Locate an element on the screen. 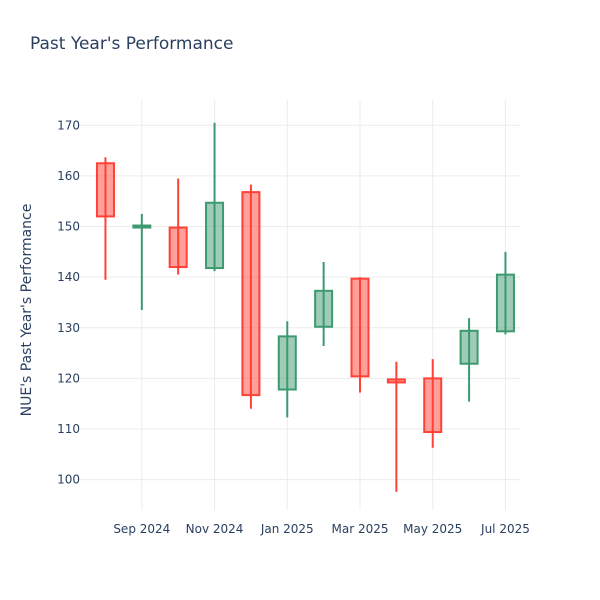 This screenshot has width=600, height=600. y-tick-label: 170 is located at coordinates (68, 125).